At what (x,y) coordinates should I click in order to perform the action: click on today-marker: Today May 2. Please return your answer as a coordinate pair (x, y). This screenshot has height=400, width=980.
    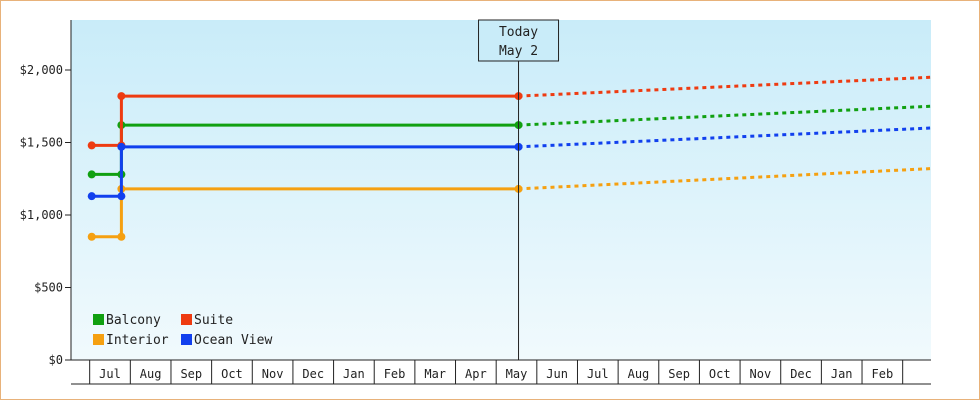
    Looking at the image, I should click on (519, 189).